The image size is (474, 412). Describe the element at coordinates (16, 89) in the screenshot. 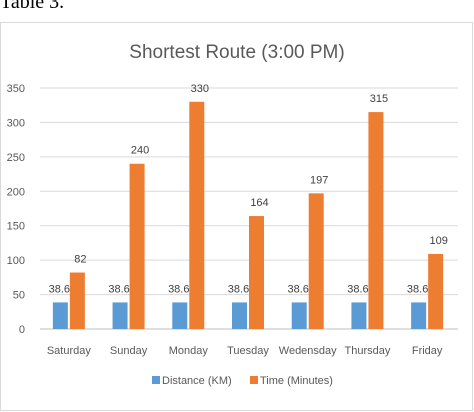

I see `y-tick-label: 350` at that location.